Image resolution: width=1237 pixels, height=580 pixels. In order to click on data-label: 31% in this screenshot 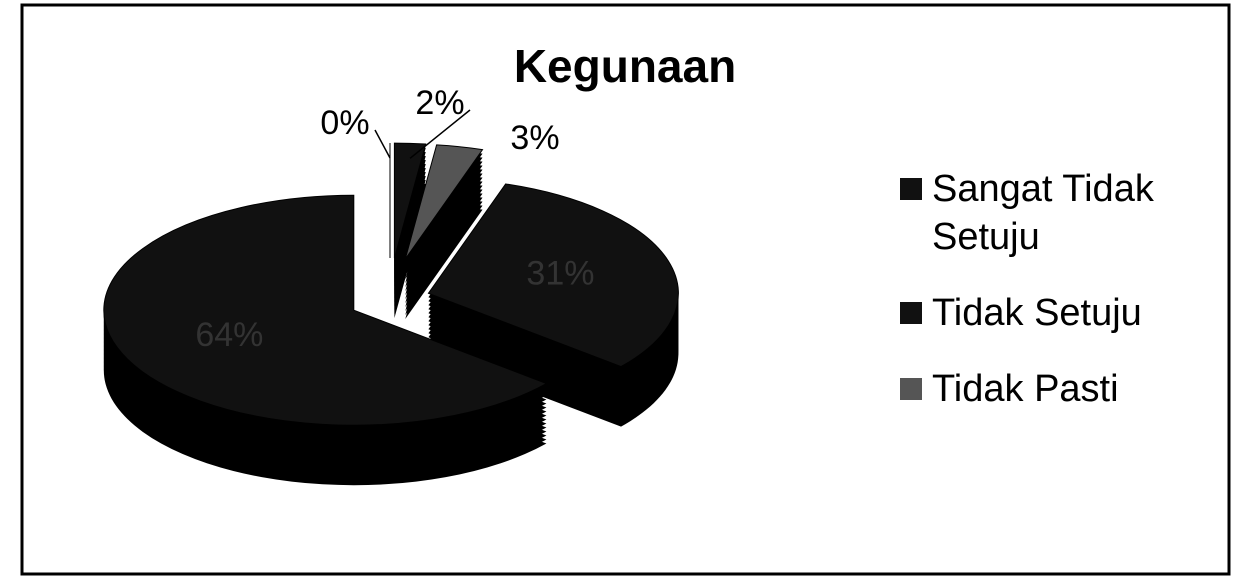, I will do `click(560, 274)`.